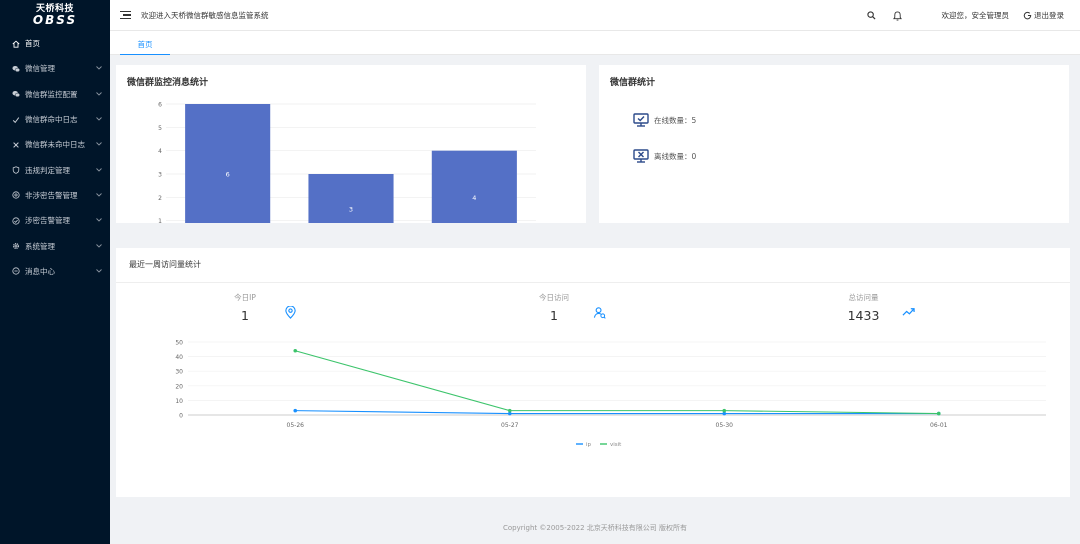 The image size is (1080, 544). Describe the element at coordinates (16, 145) in the screenshot. I see `close-icon` at that location.